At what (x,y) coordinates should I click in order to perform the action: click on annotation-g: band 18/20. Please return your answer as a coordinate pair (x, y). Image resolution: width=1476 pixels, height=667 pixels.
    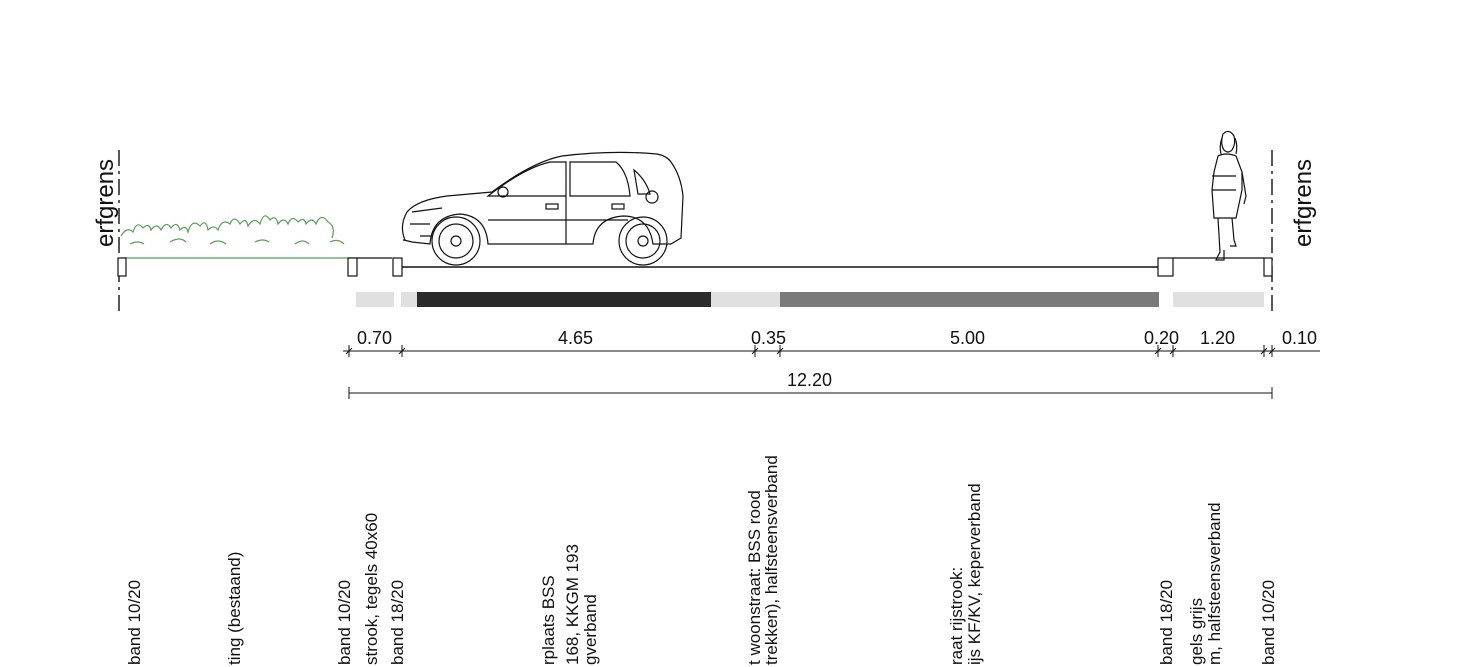
    Looking at the image, I should click on (1166, 622).